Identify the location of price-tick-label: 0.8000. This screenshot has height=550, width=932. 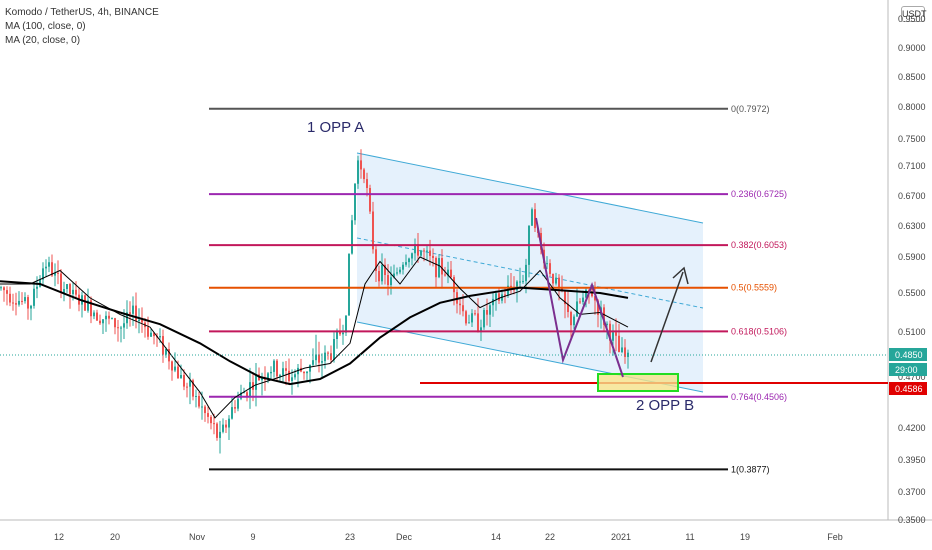
(912, 107).